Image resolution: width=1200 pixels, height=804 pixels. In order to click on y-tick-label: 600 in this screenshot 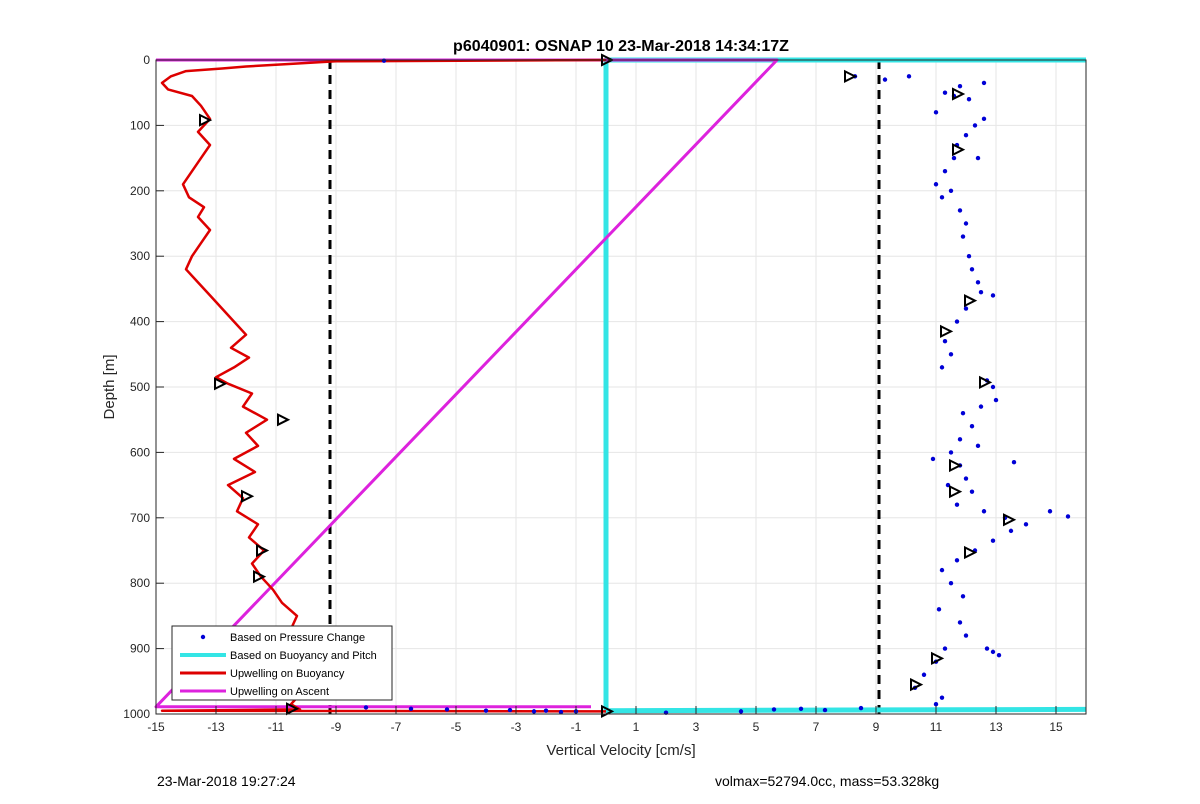, I will do `click(140, 452)`.